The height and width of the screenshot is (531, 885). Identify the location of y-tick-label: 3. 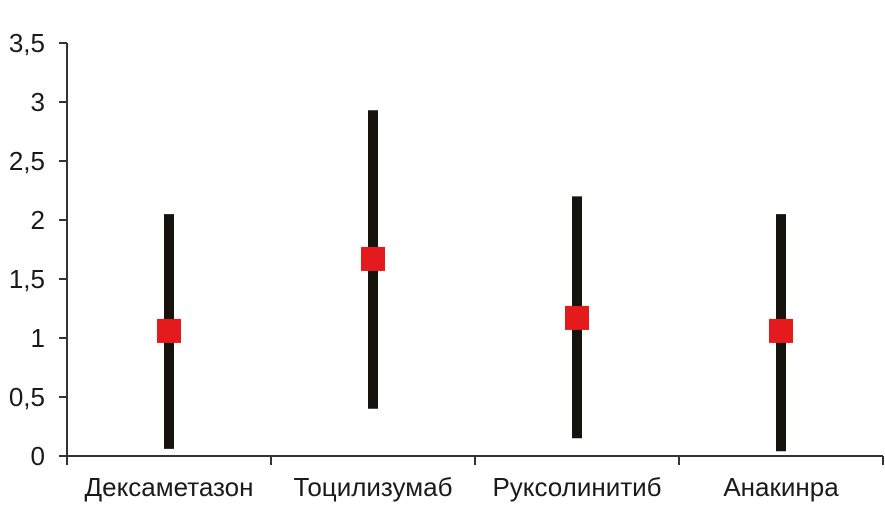
(38, 102).